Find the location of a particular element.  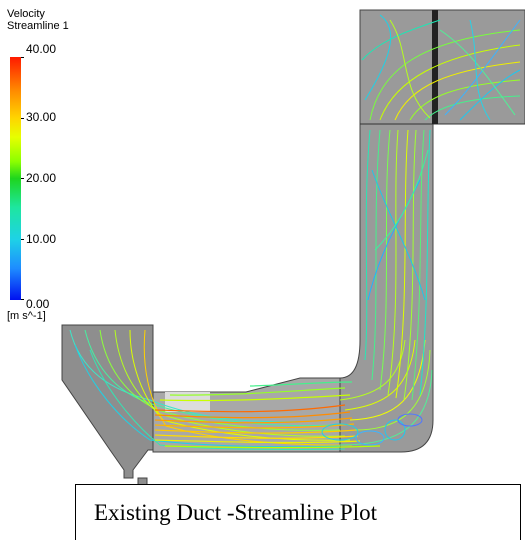

streamlines-vertical is located at coordinates (397, 265).